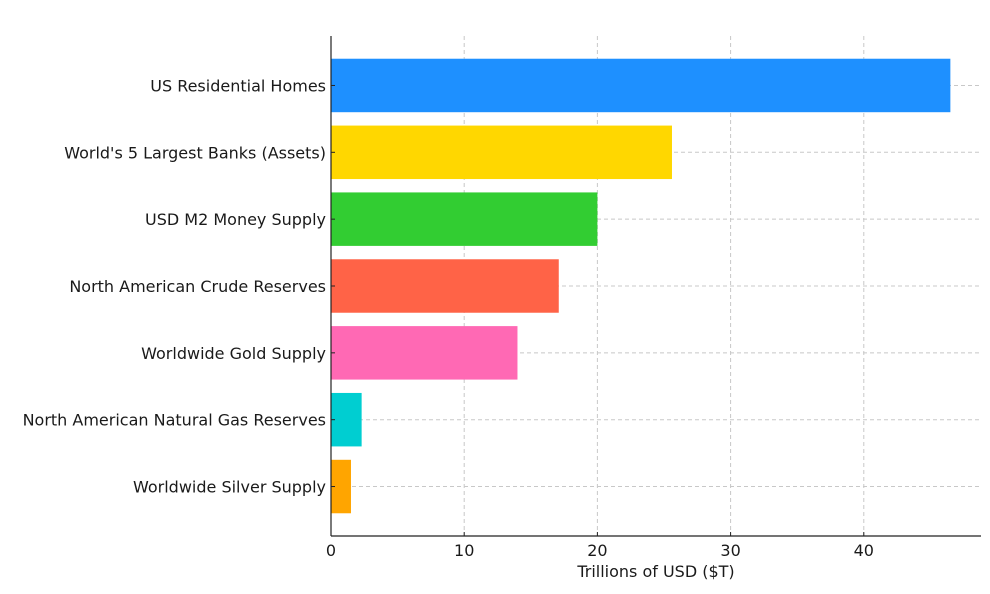 The width and height of the screenshot is (990, 594). What do you see at coordinates (229, 487) in the screenshot?
I see `y-tick-label: Worldwide Silver Supply` at bounding box center [229, 487].